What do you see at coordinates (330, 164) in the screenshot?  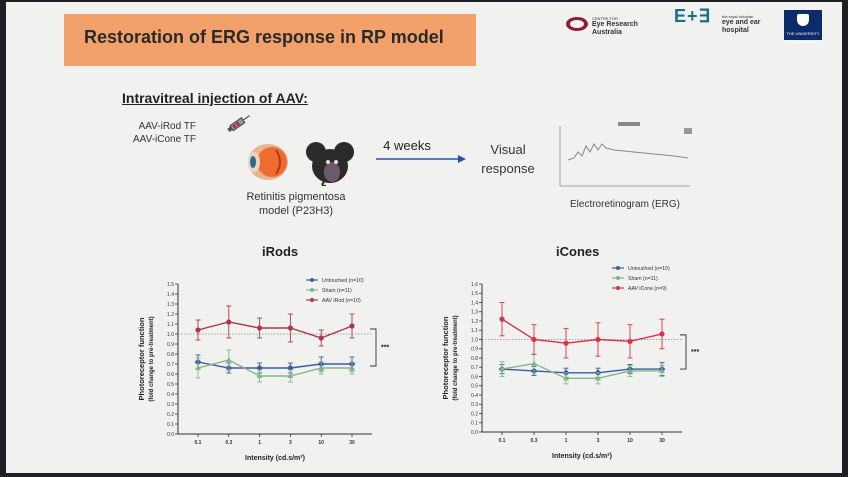 I see `mouse-icon` at bounding box center [330, 164].